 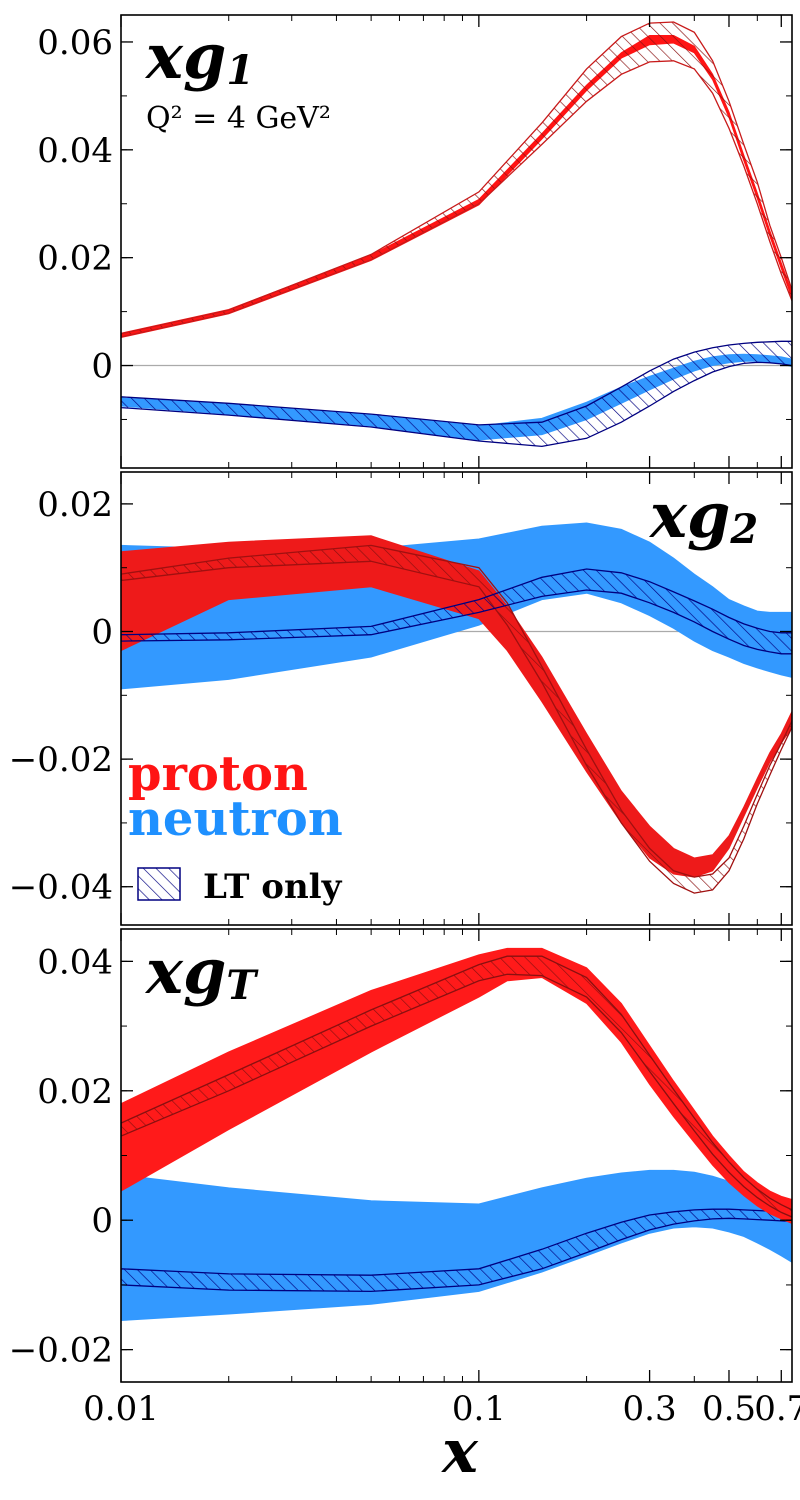 I want to click on panel-title-sub: 2, so click(x=743, y=529).